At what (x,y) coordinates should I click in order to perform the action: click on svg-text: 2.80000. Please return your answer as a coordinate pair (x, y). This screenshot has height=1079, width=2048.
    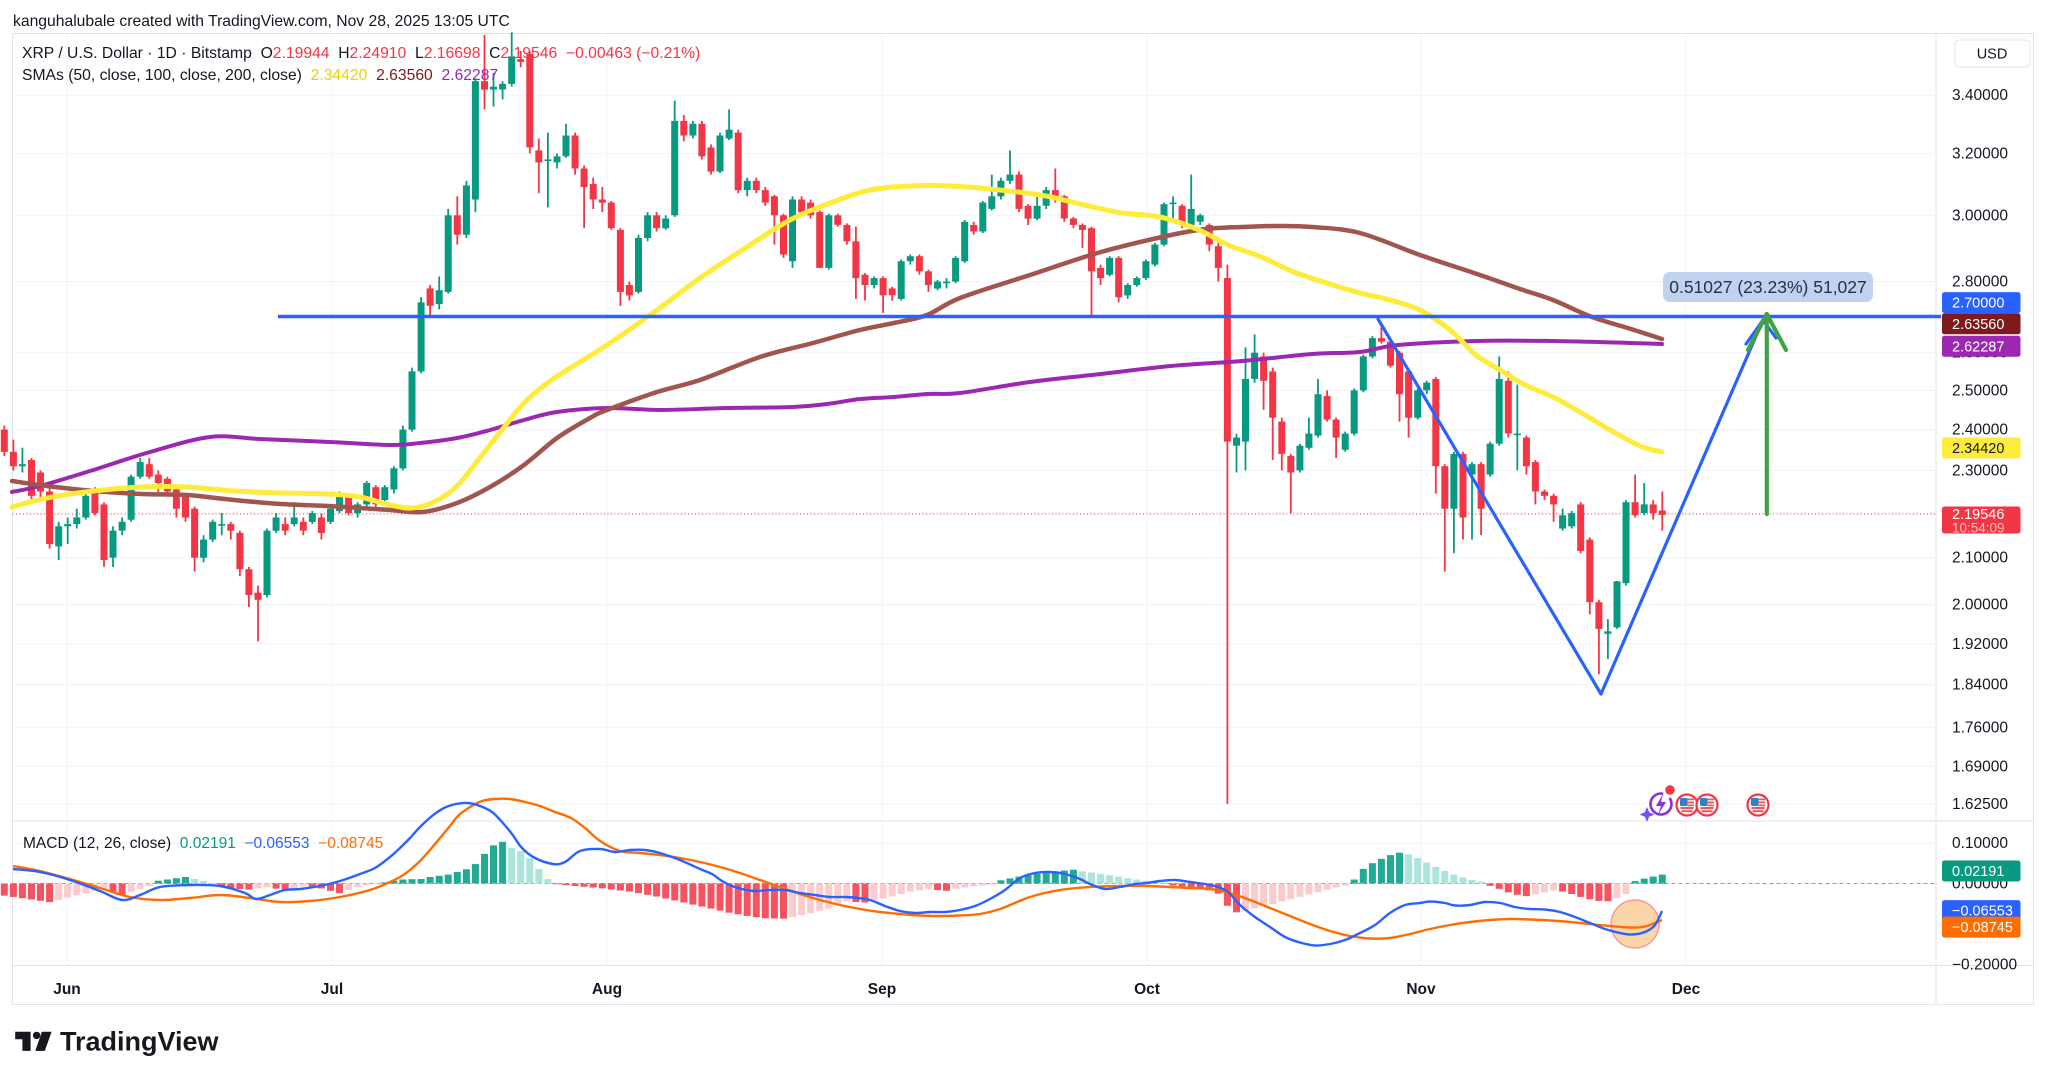
    Looking at the image, I should click on (1980, 282).